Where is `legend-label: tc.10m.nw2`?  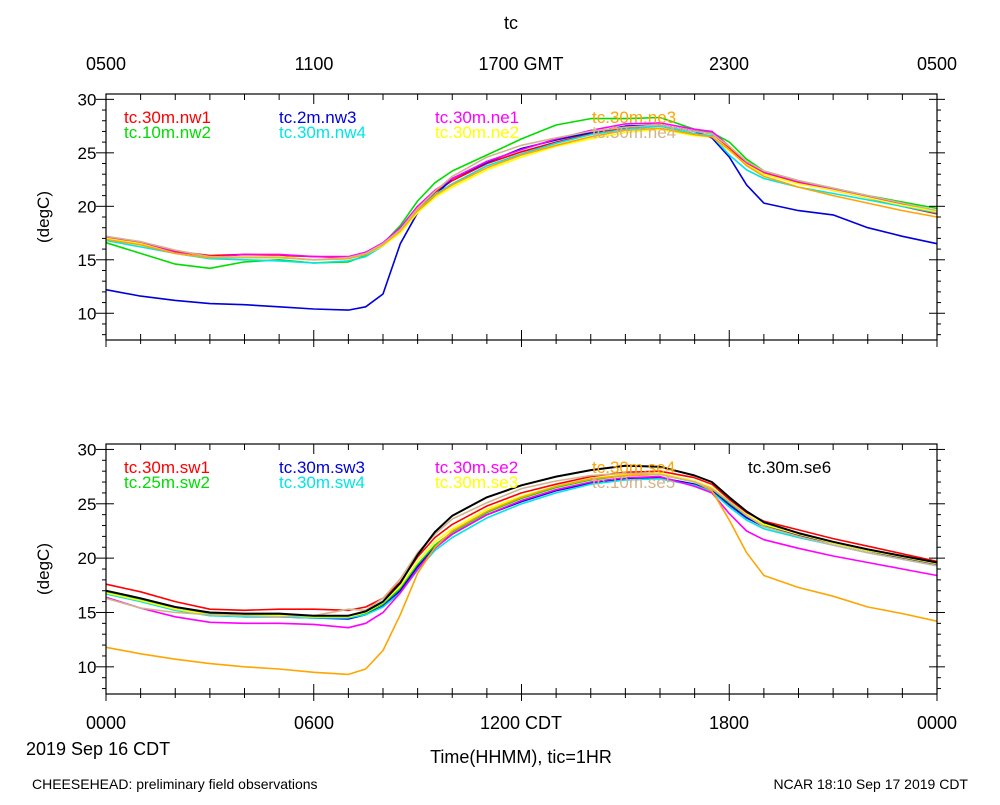
legend-label: tc.10m.nw2 is located at coordinates (167, 132).